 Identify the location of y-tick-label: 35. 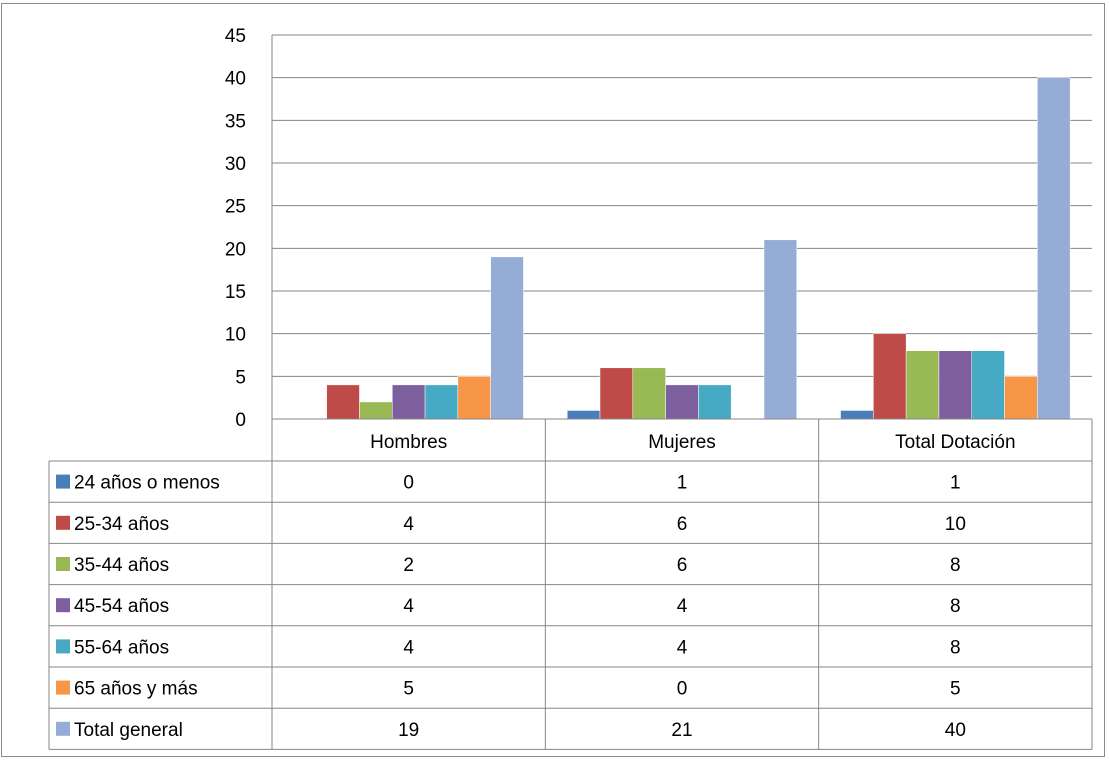
(235, 121).